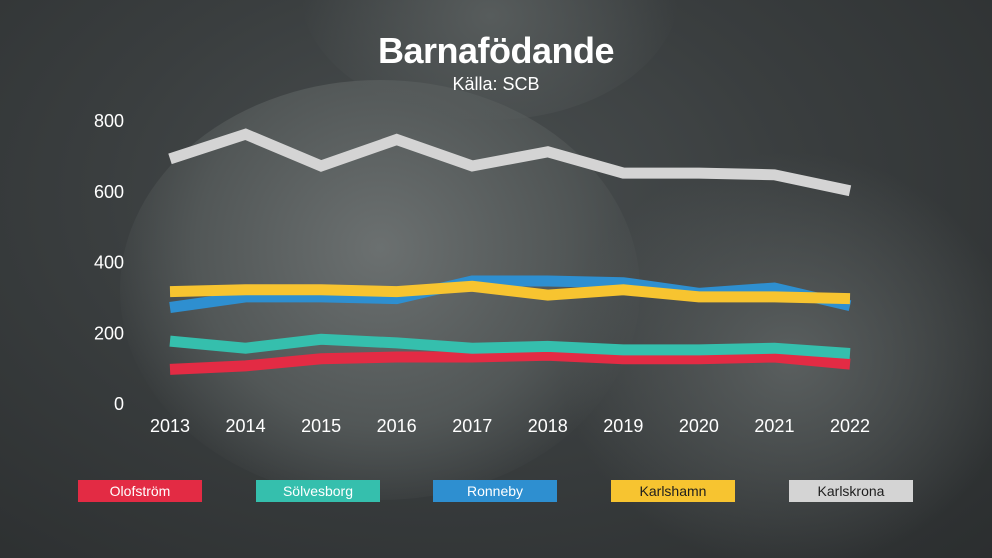 The height and width of the screenshot is (558, 992). I want to click on legend-label: Olofström, so click(140, 491).